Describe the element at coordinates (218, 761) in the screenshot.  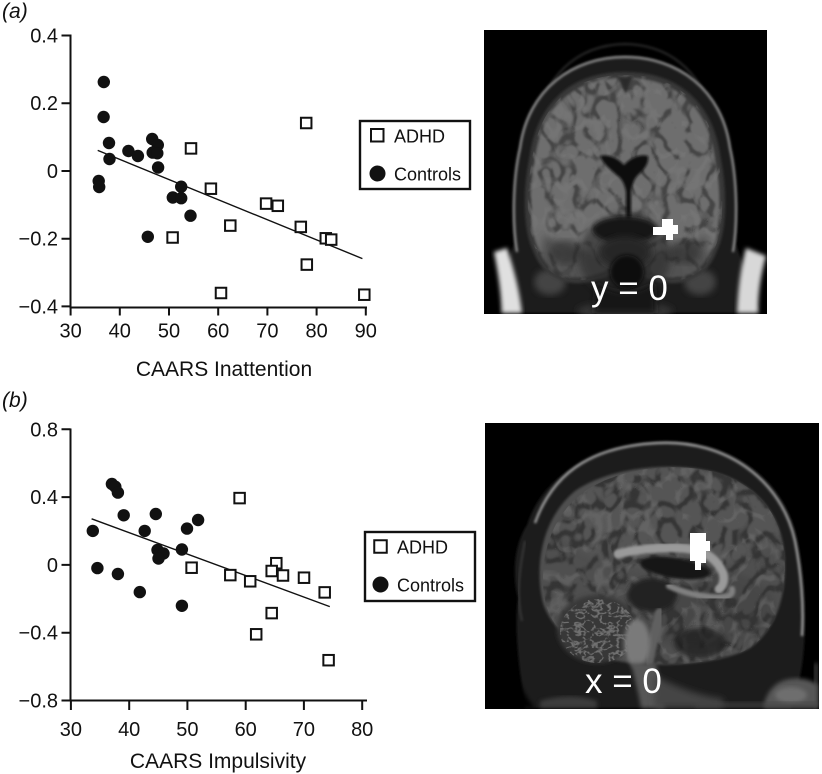
I see `svg-text: CAARS Impulsivity` at that location.